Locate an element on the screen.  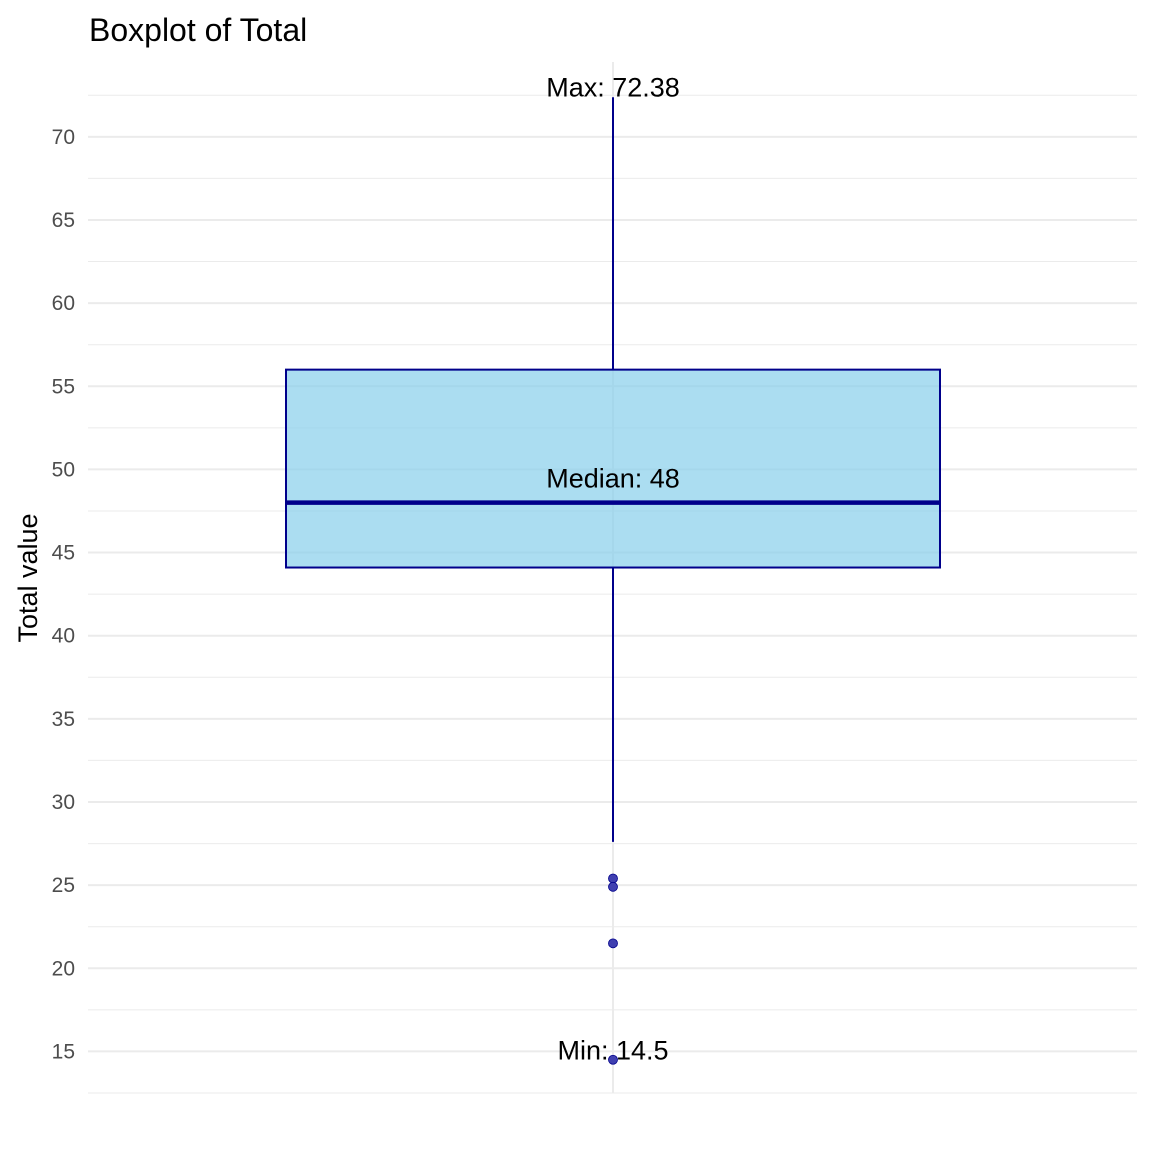
min-annotation: Min: 14.5 is located at coordinates (612, 1051).